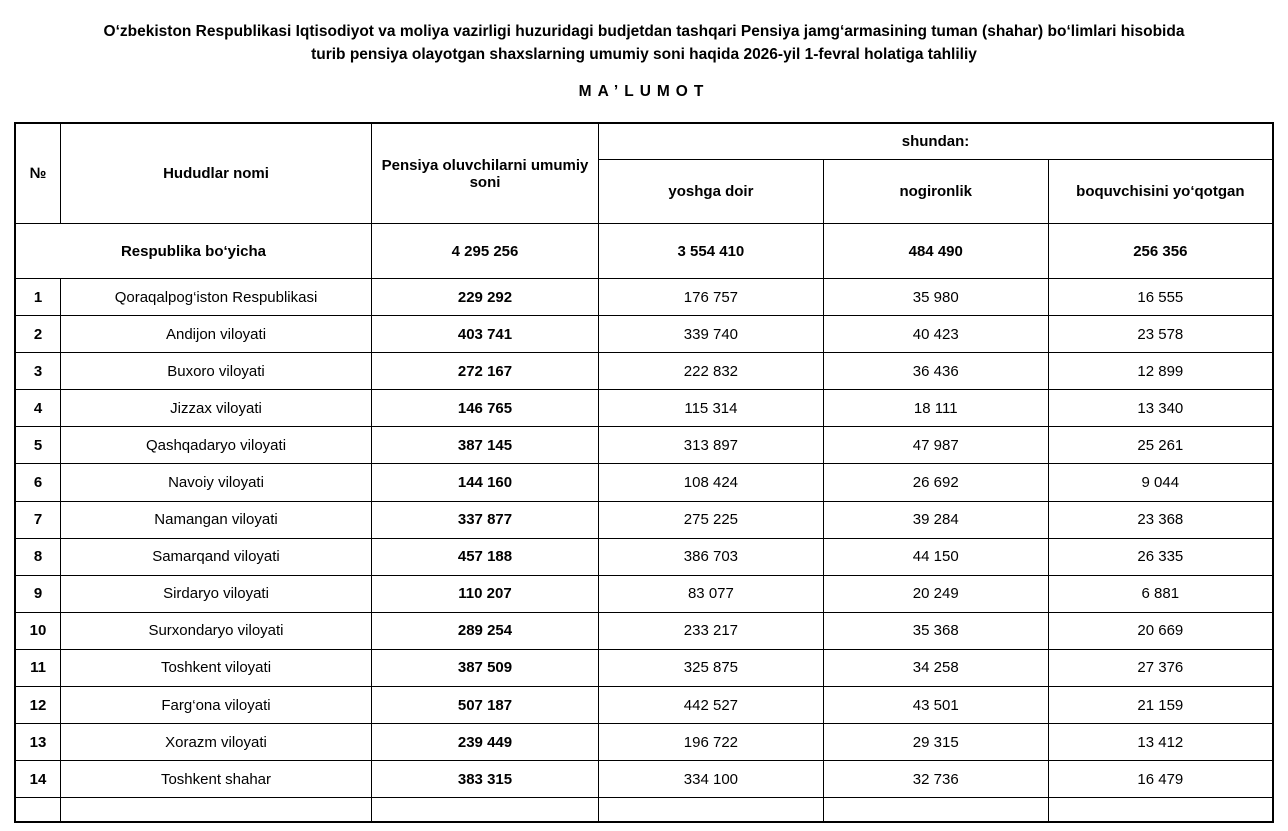  Describe the element at coordinates (935, 297) in the screenshot. I see `disability-pension-value: 35 980` at that location.